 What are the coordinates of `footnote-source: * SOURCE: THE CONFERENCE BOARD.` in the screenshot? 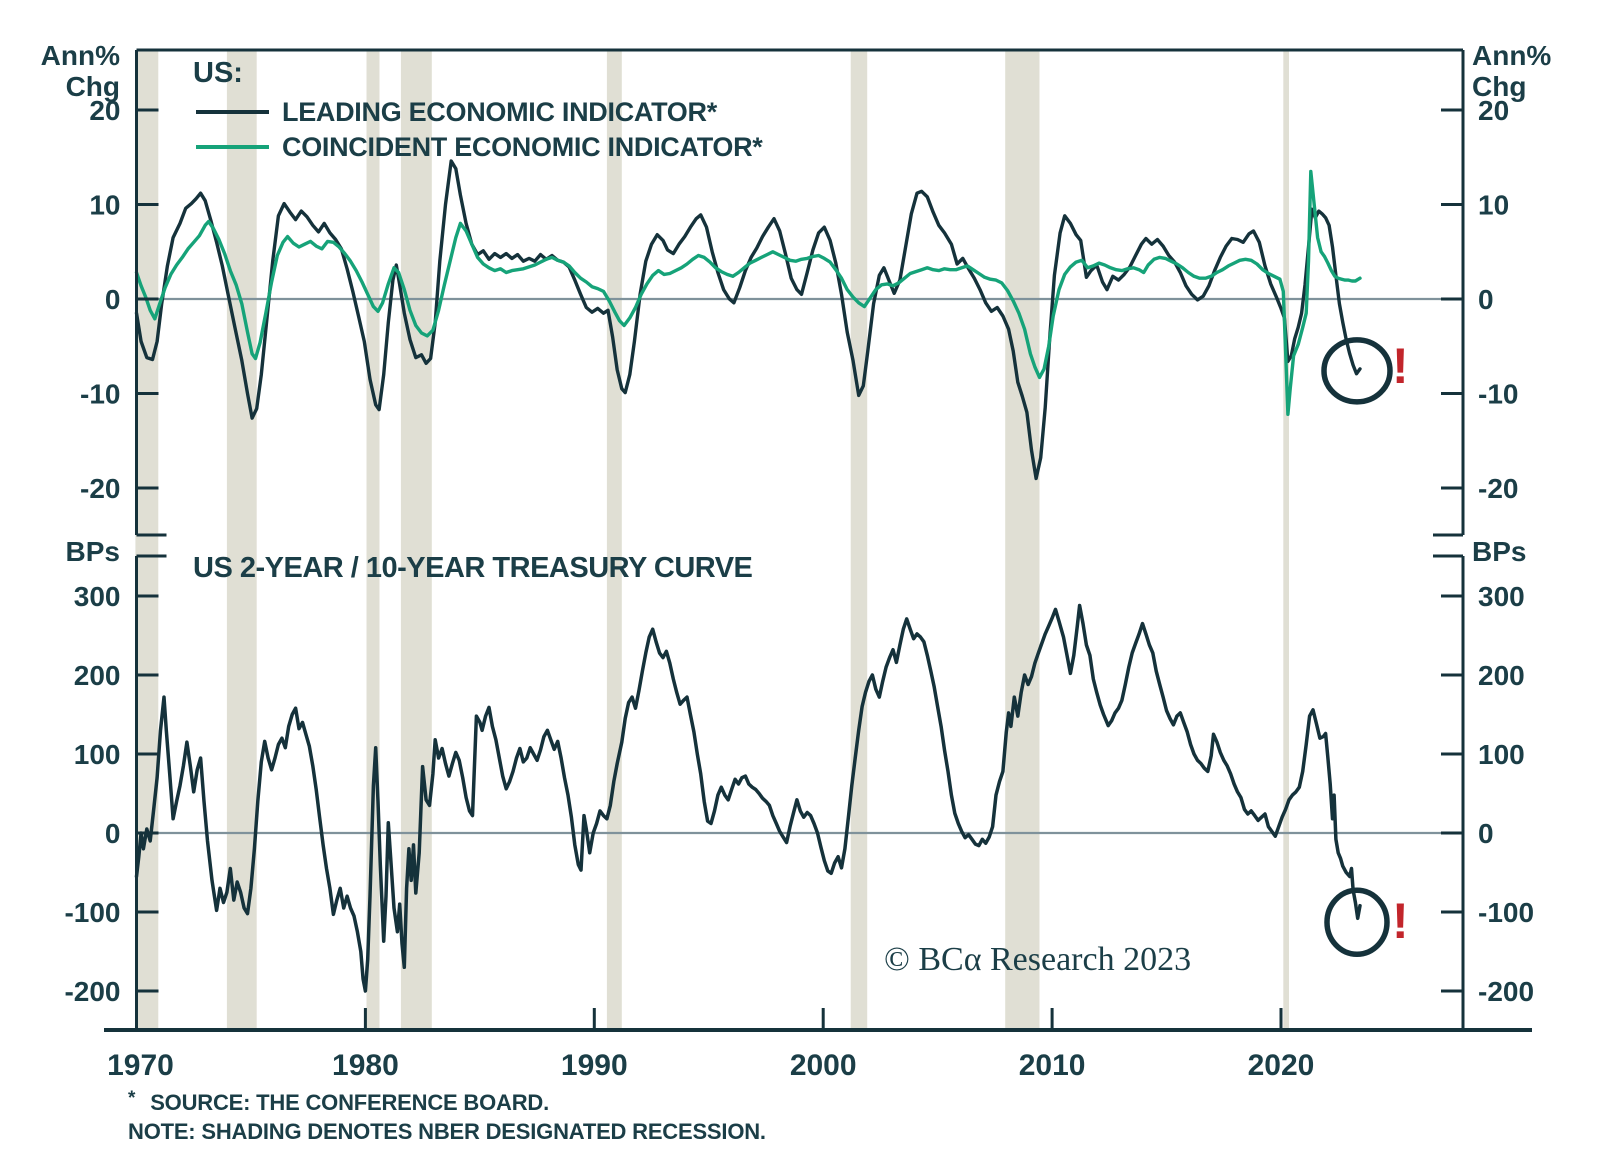 It's located at (338, 1102).